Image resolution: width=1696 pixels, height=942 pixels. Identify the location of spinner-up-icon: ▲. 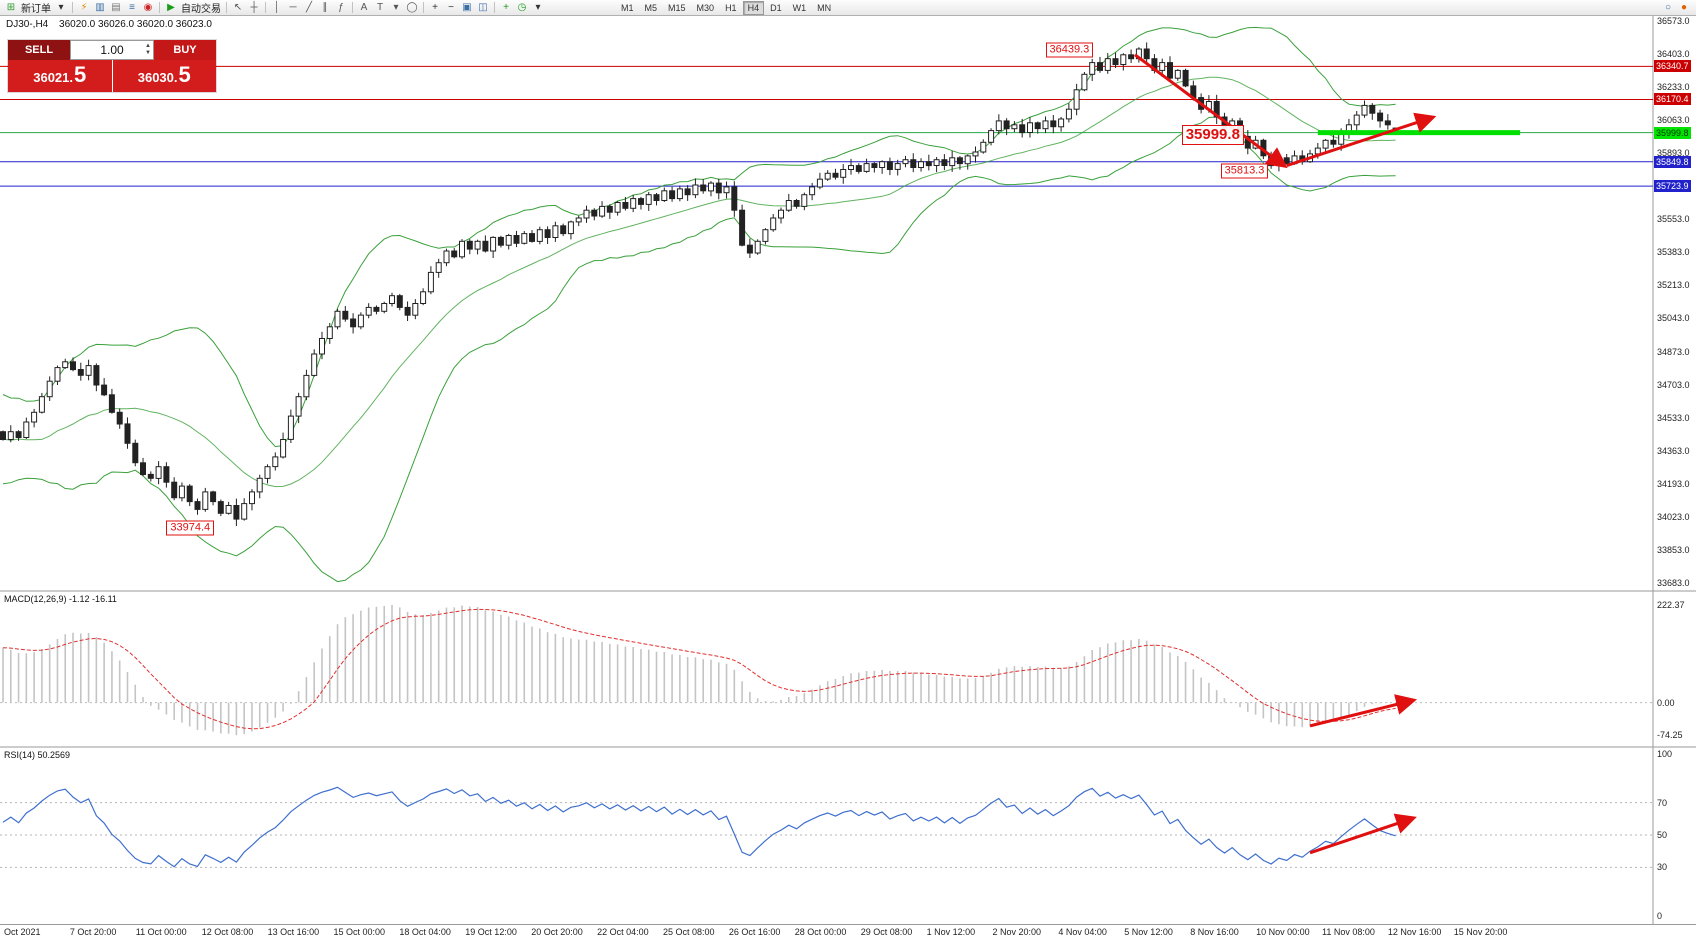
(148, 46).